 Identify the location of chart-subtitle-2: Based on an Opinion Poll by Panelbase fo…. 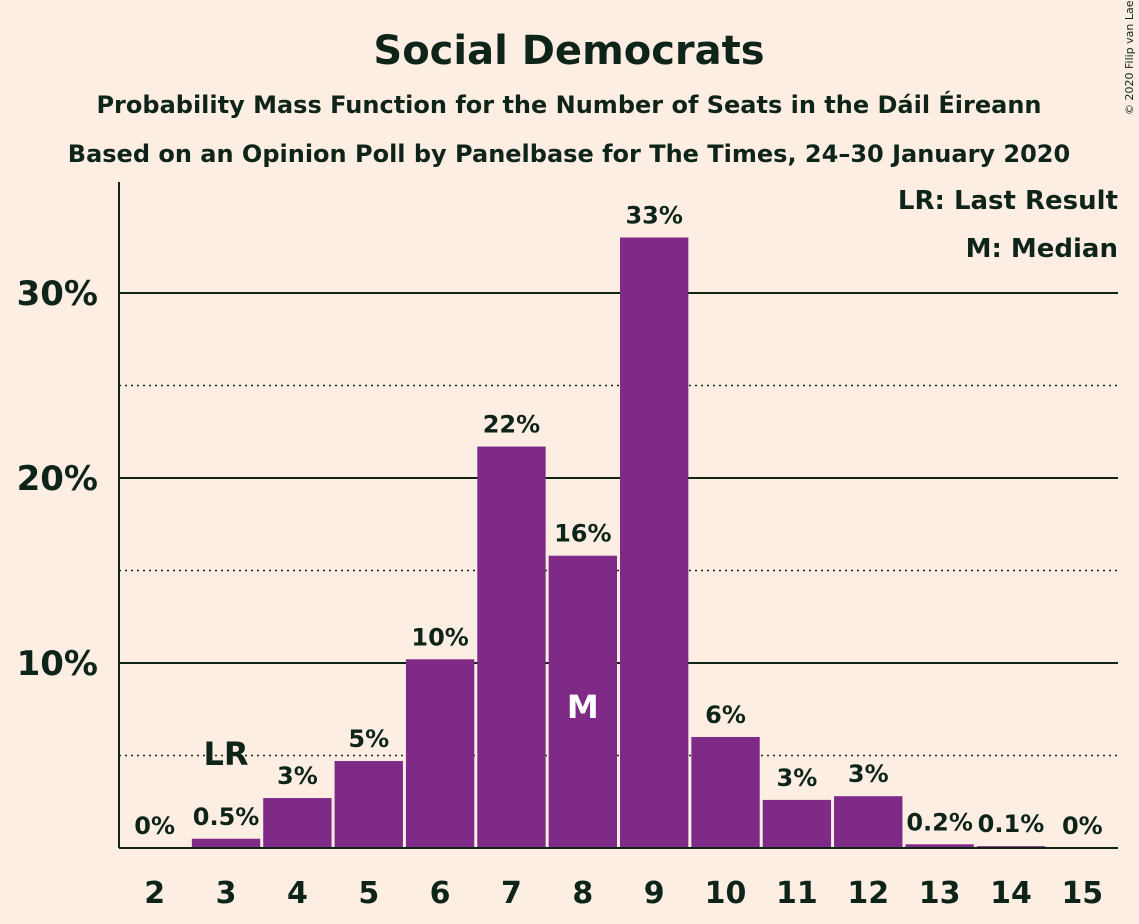
(569, 154).